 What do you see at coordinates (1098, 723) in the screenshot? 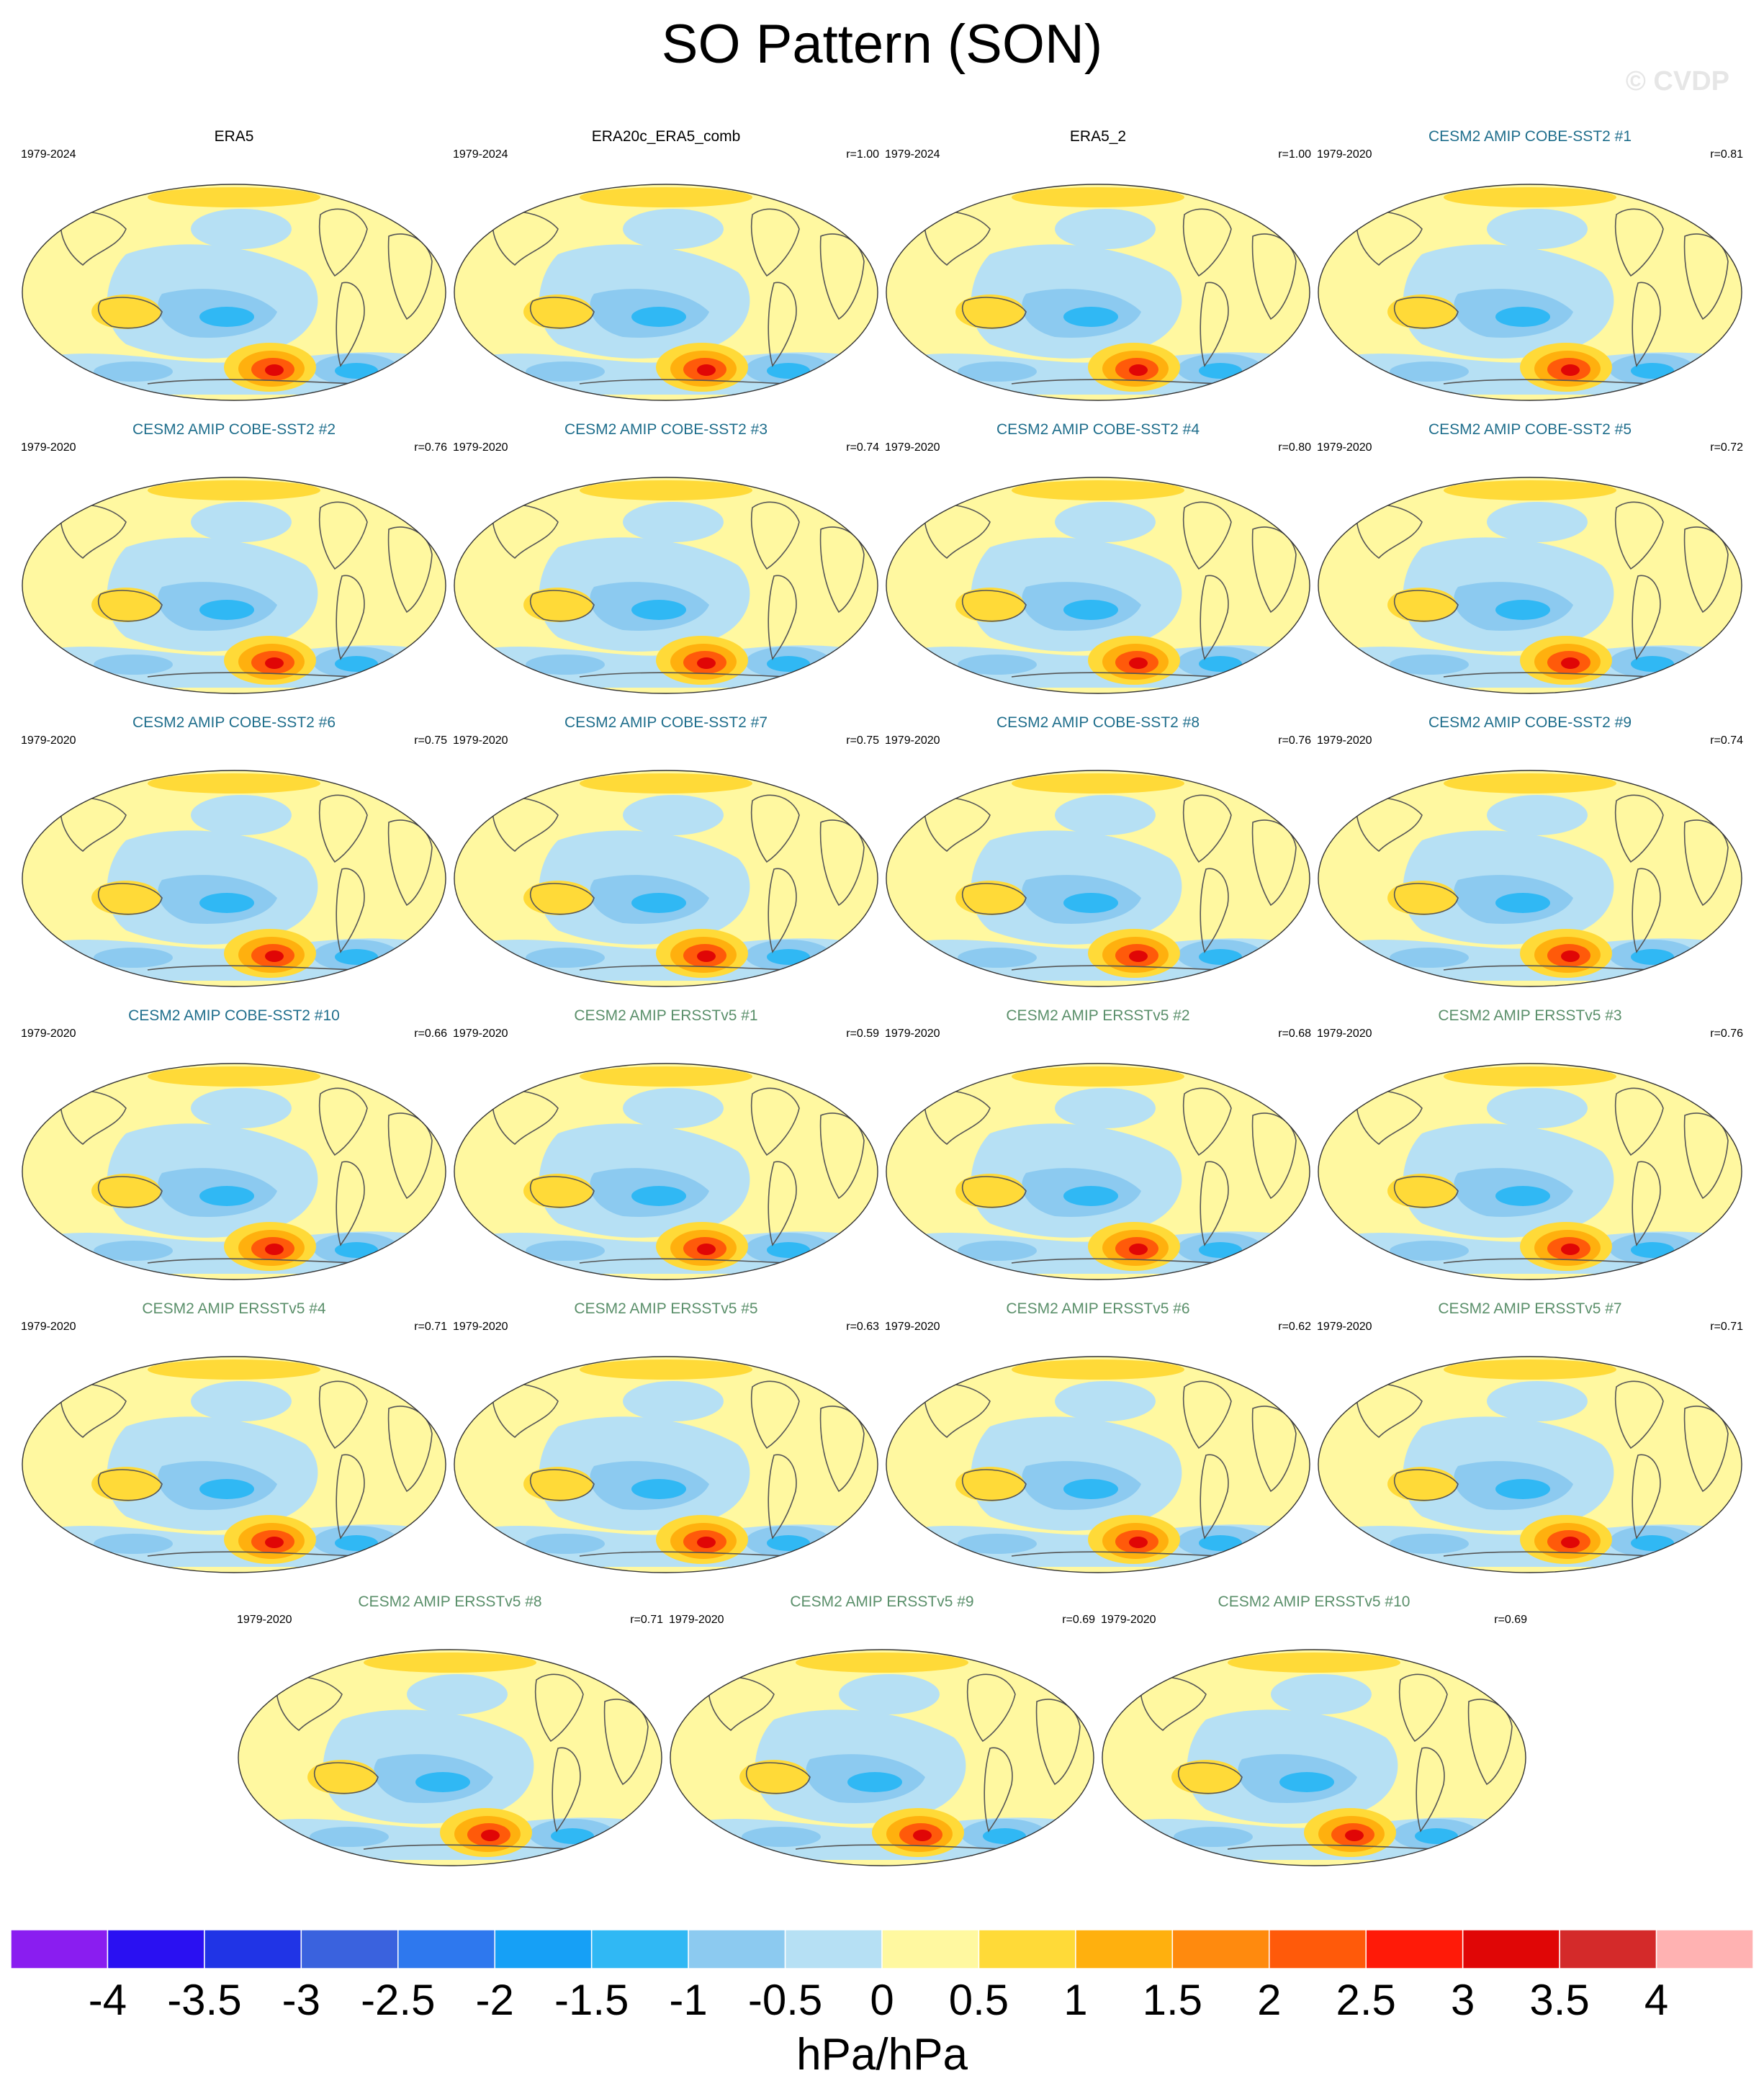
I see `panel-title: CESM2 AMIP COBE-SST2 #8` at bounding box center [1098, 723].